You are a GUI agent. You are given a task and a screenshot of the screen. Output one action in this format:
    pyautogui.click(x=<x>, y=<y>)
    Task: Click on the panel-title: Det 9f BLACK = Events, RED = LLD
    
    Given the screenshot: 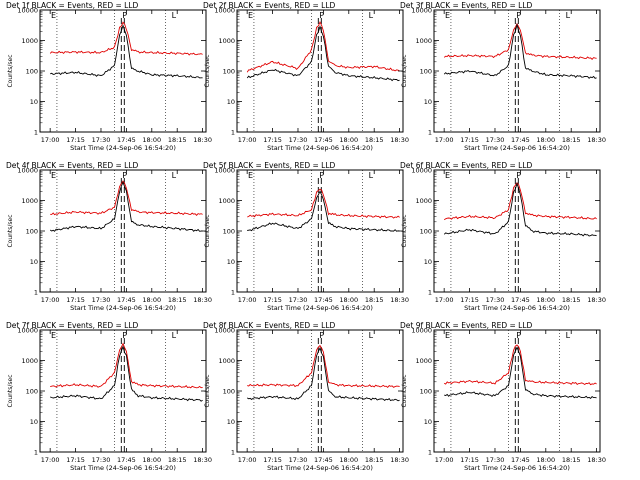 What is the action you would take?
    pyautogui.click(x=466, y=325)
    